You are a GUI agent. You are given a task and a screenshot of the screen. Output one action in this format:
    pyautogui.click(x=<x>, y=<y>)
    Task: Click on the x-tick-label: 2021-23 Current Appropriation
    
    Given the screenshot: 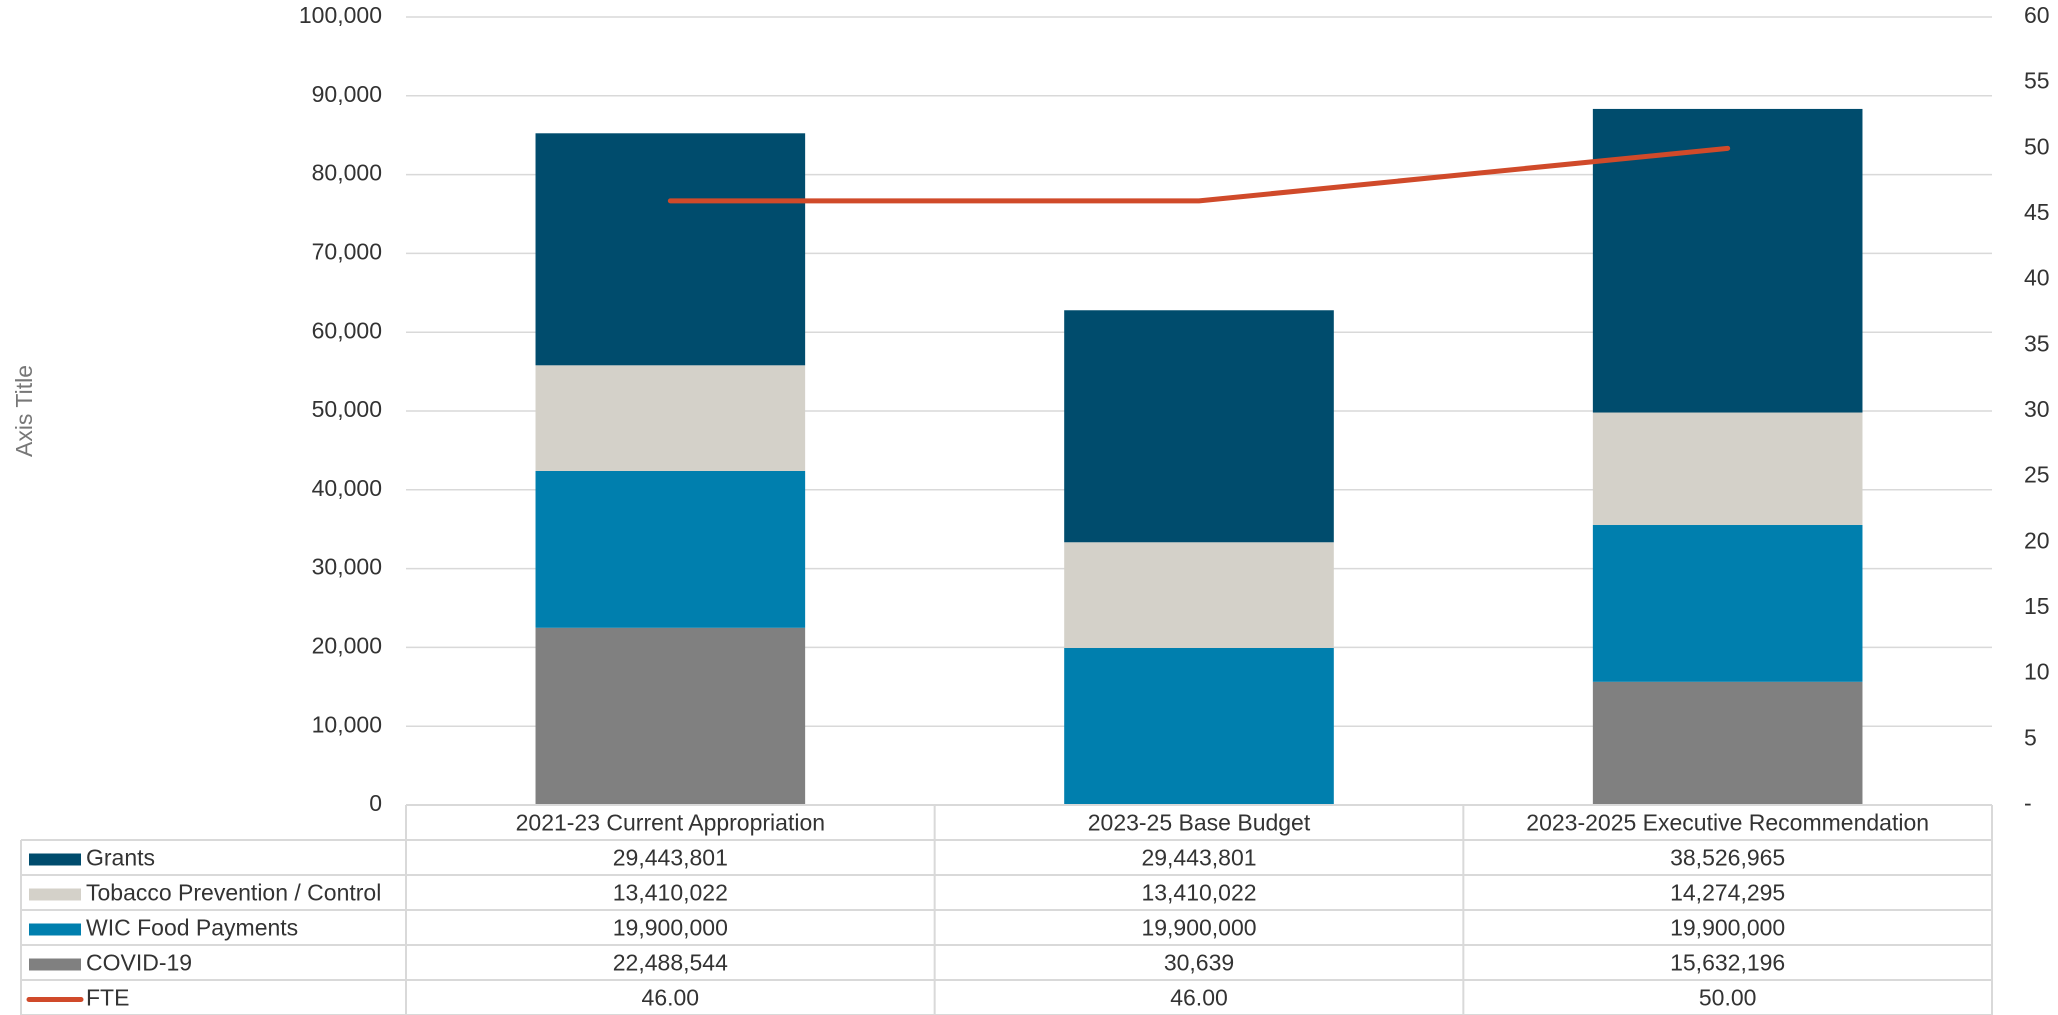 What is the action you would take?
    pyautogui.click(x=670, y=823)
    